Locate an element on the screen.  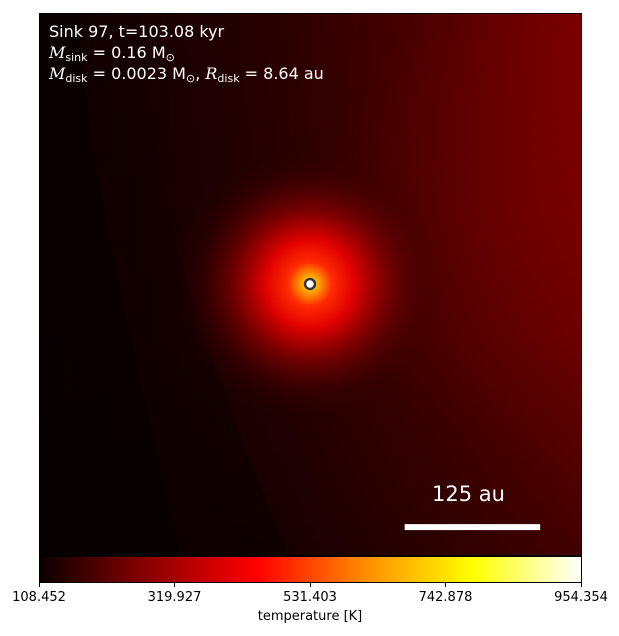
annotation-msink: Msink = 0.16 M⊙ is located at coordinates (112, 55).